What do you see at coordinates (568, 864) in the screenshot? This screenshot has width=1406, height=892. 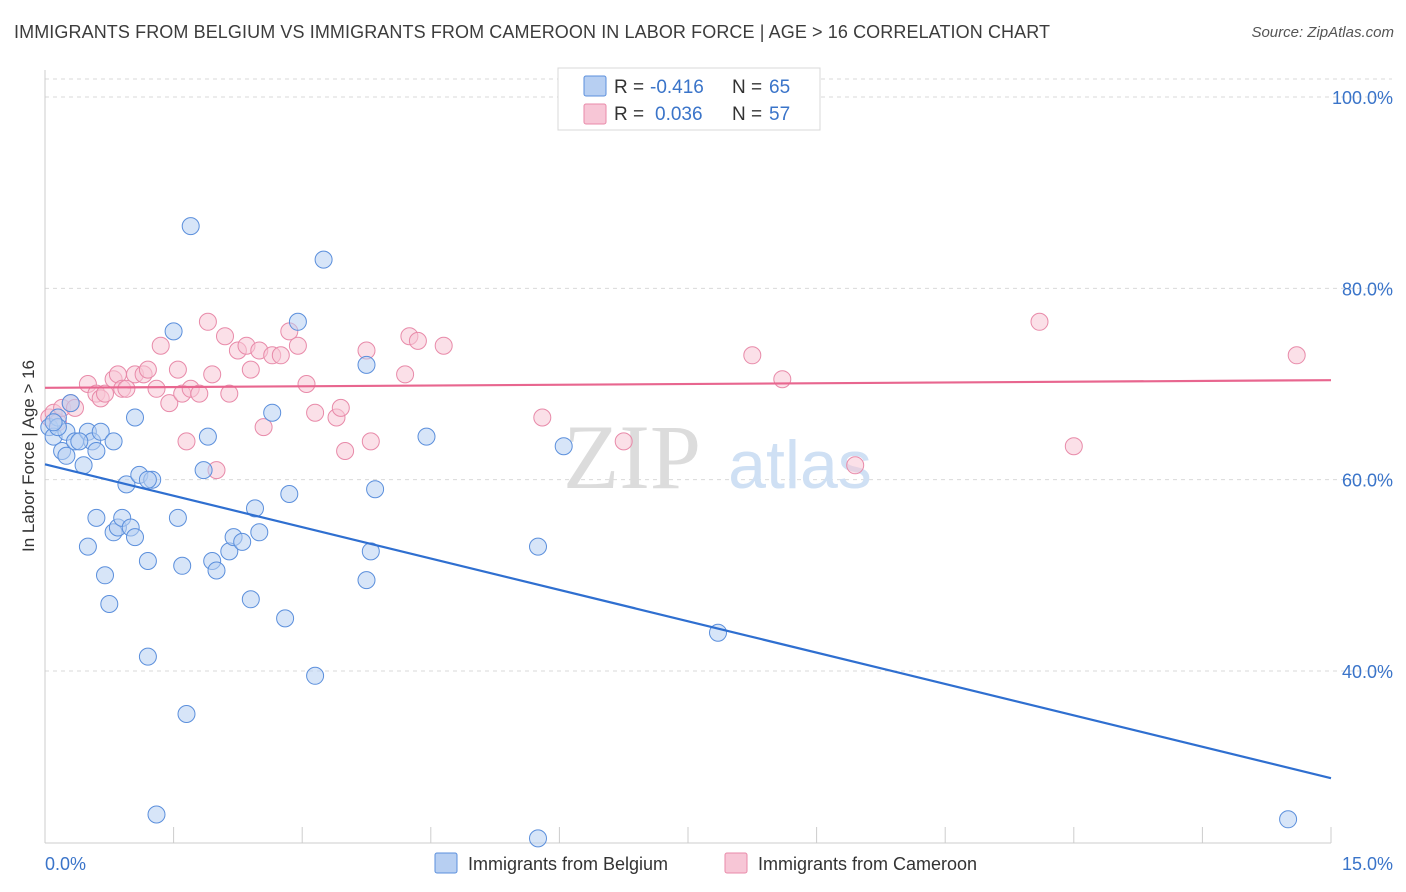 I see `bottom-legend-belgium-label: Immigrants from Belgium` at bounding box center [568, 864].